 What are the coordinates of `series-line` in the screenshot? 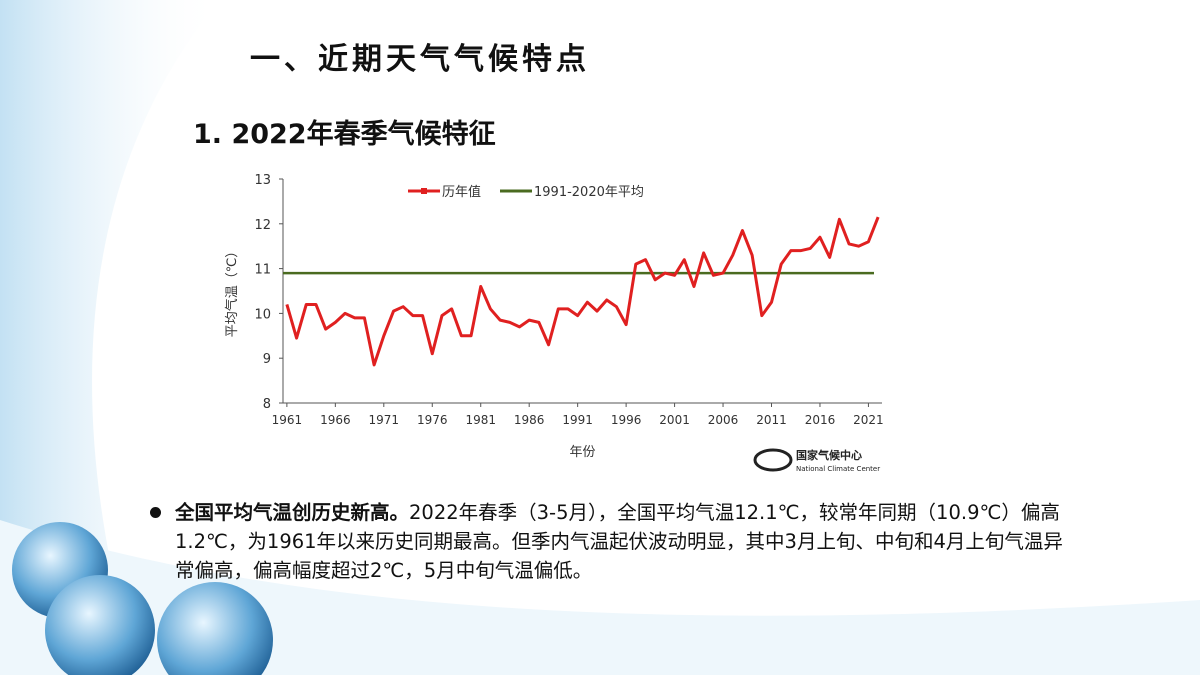 It's located at (582, 291).